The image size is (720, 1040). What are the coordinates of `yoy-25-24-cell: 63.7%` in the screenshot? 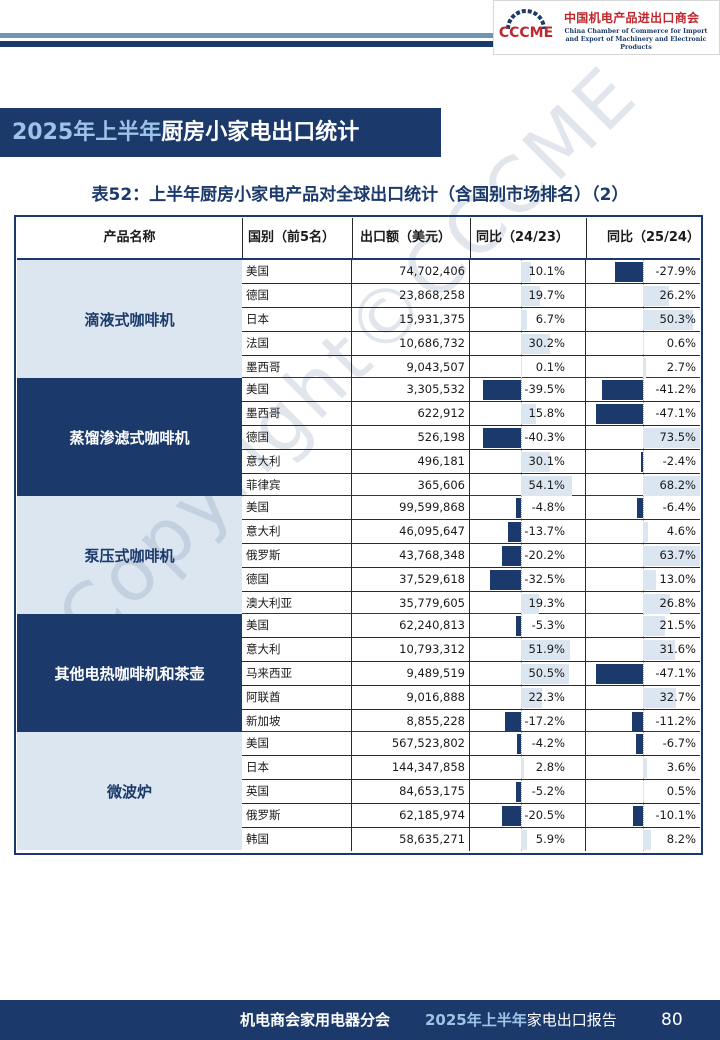 It's located at (643, 555).